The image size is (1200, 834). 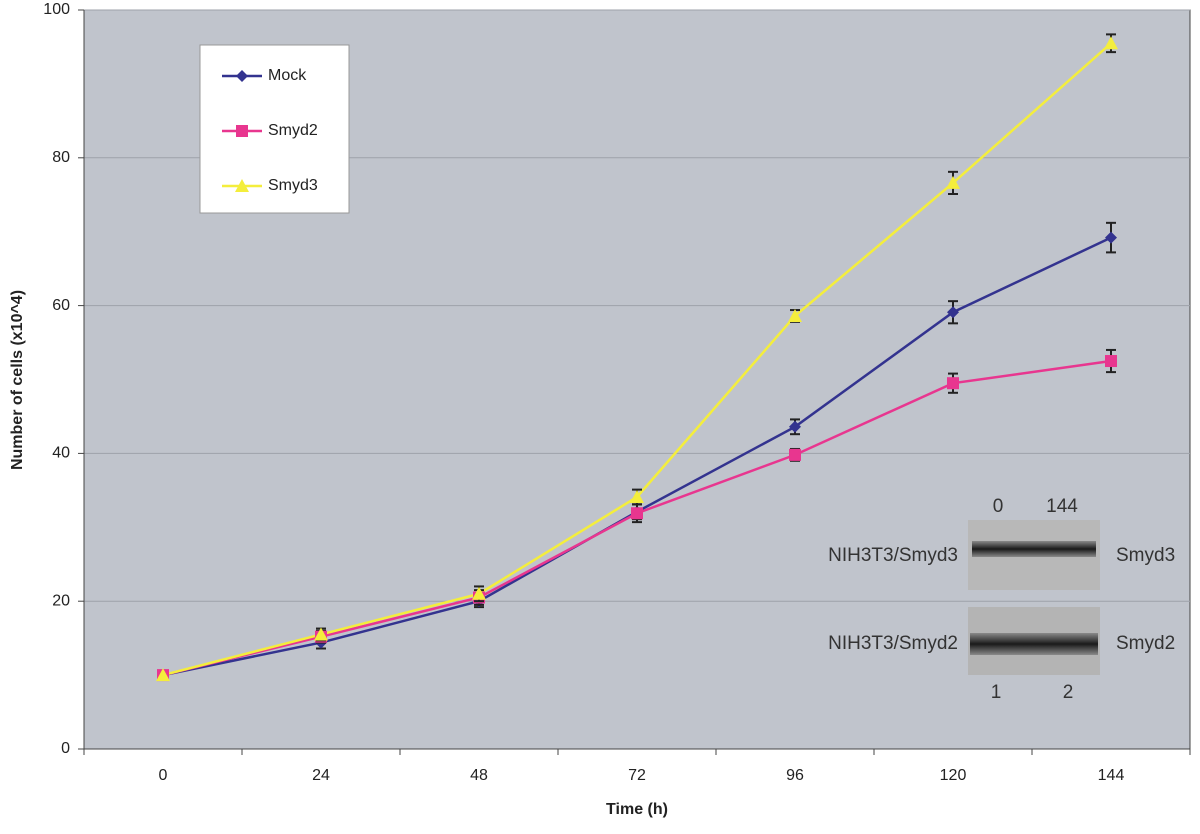 What do you see at coordinates (163, 775) in the screenshot?
I see `x-tick-label: 0` at bounding box center [163, 775].